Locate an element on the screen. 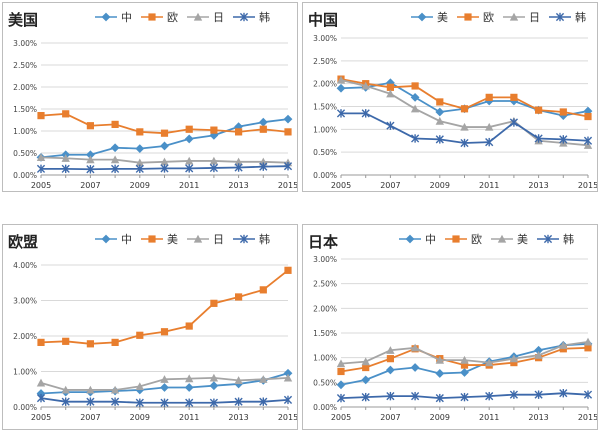  y-tick-label: 0.00% is located at coordinates (25, 407).